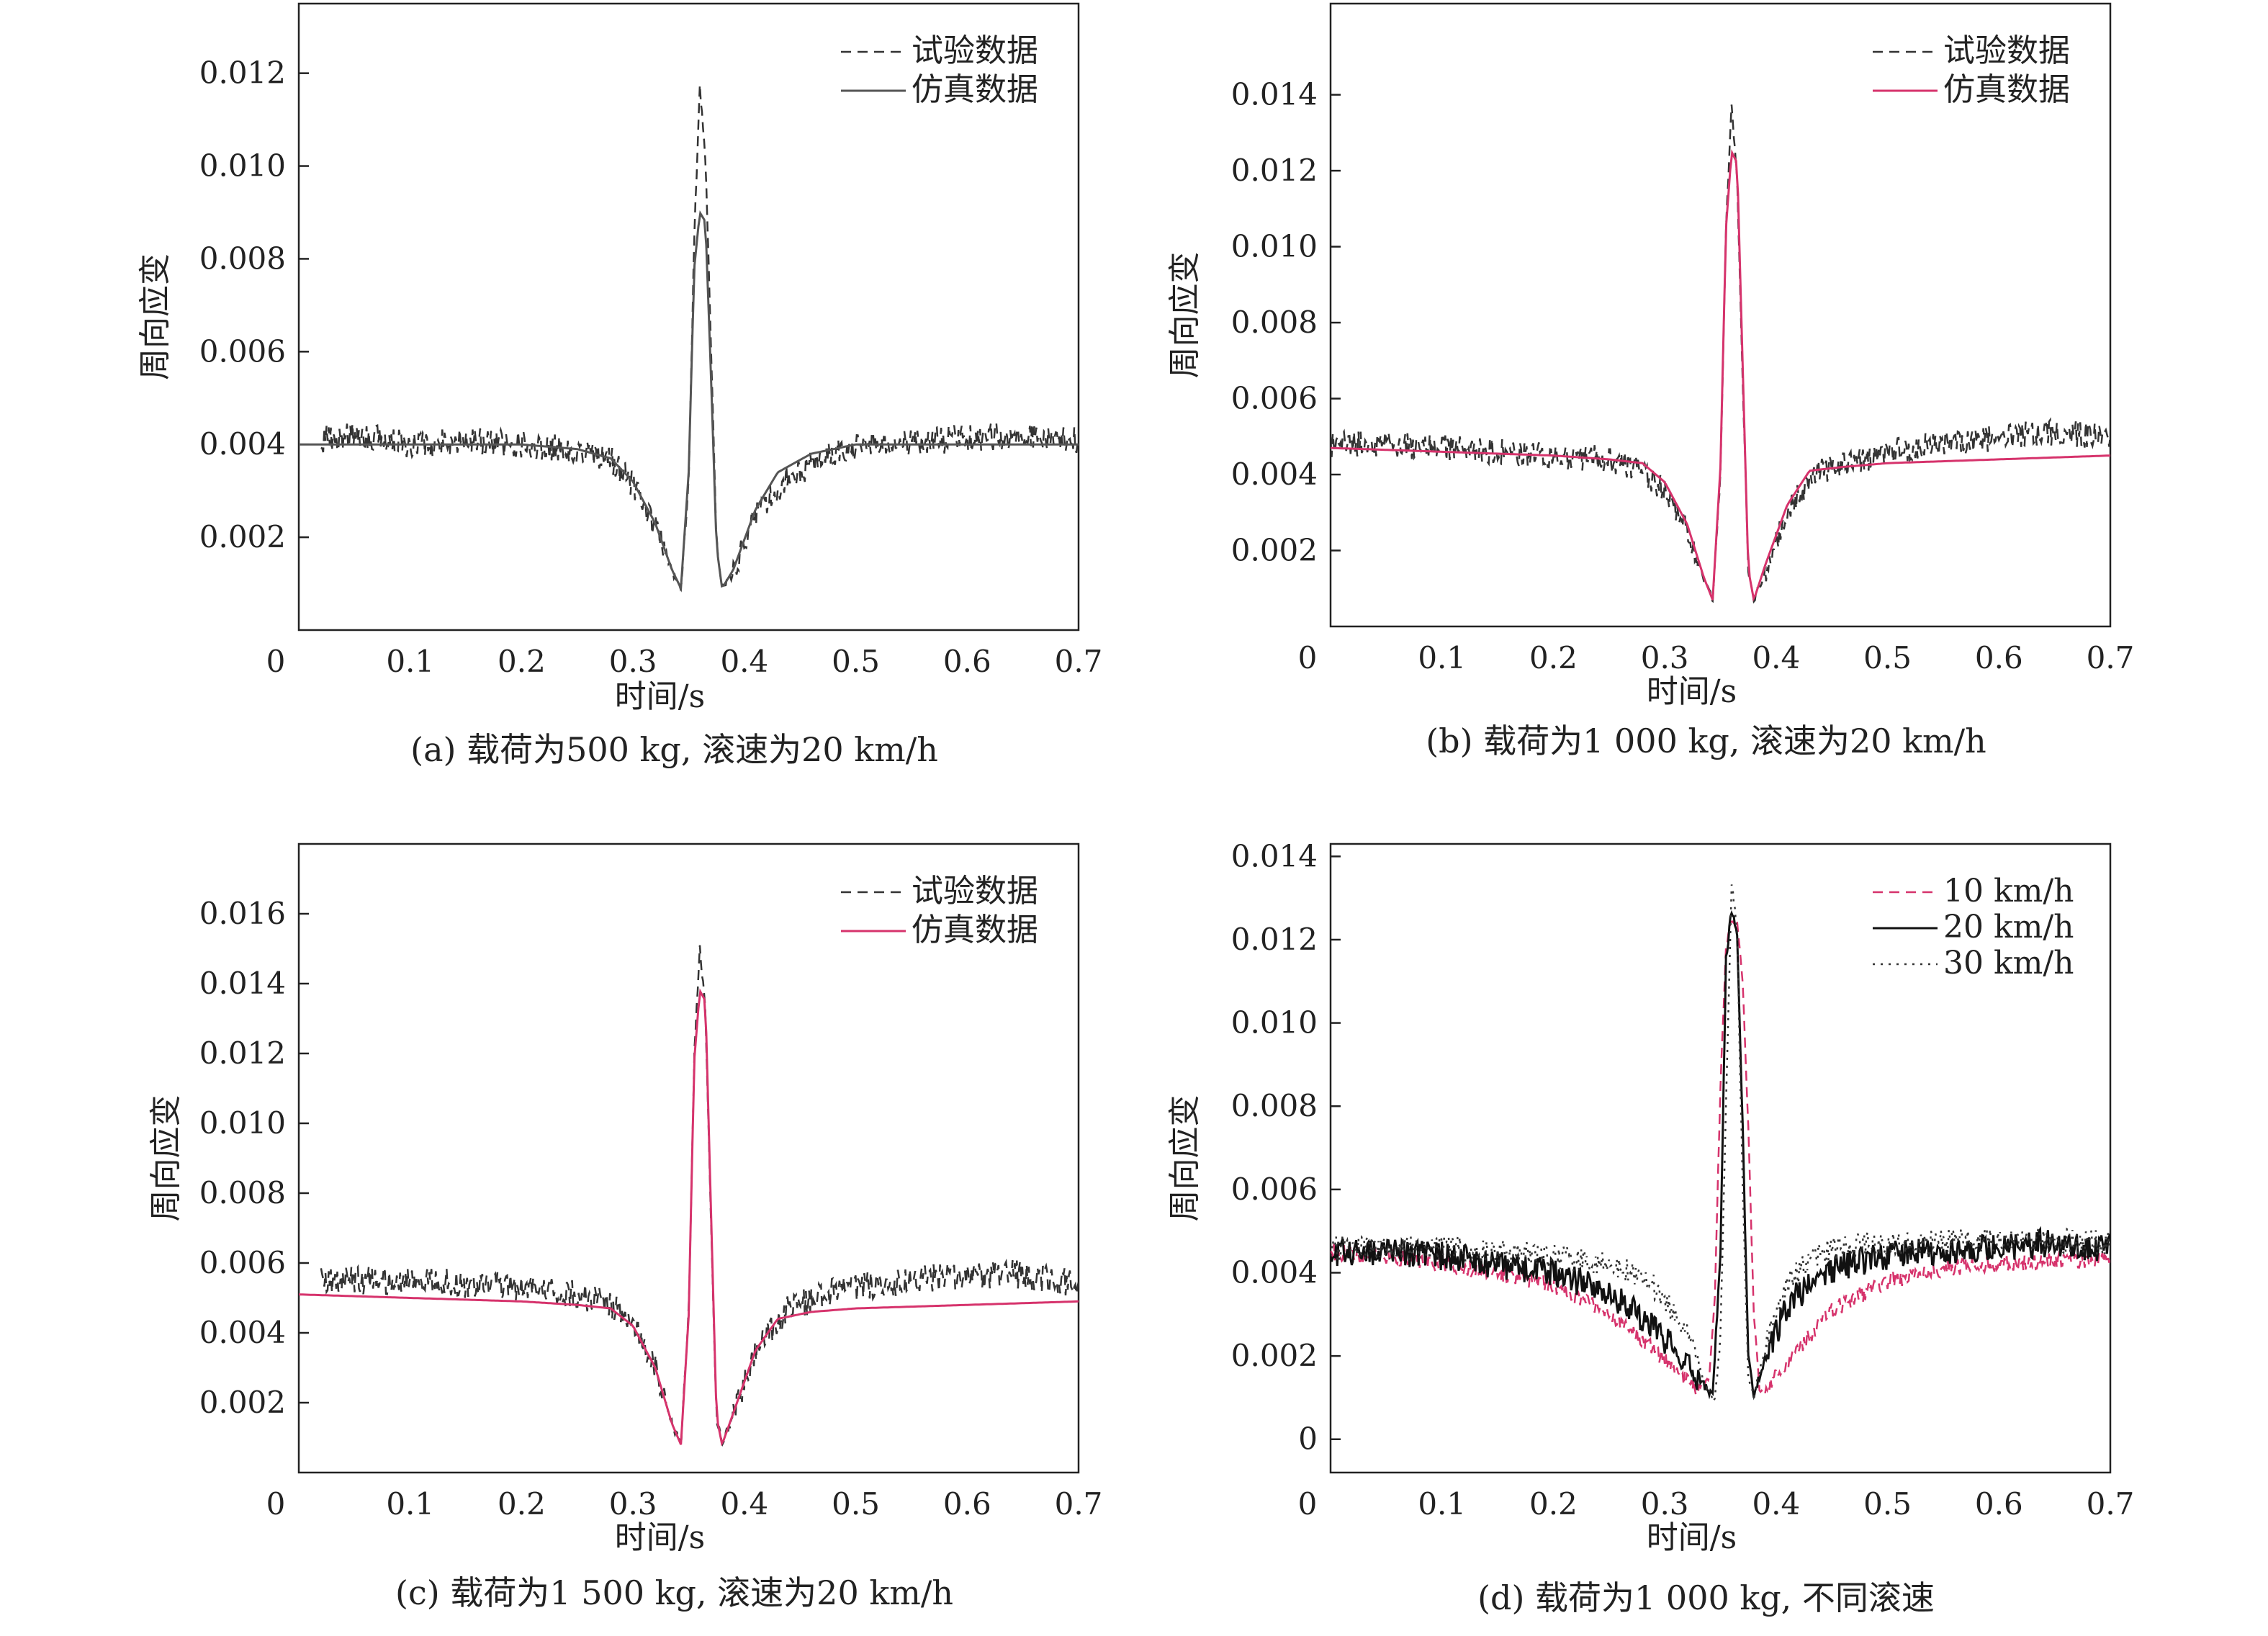  Describe the element at coordinates (674, 1592) in the screenshot. I see `panel-caption: (c) 载荷为1 500 kg, 滚速为20 km/h` at that location.